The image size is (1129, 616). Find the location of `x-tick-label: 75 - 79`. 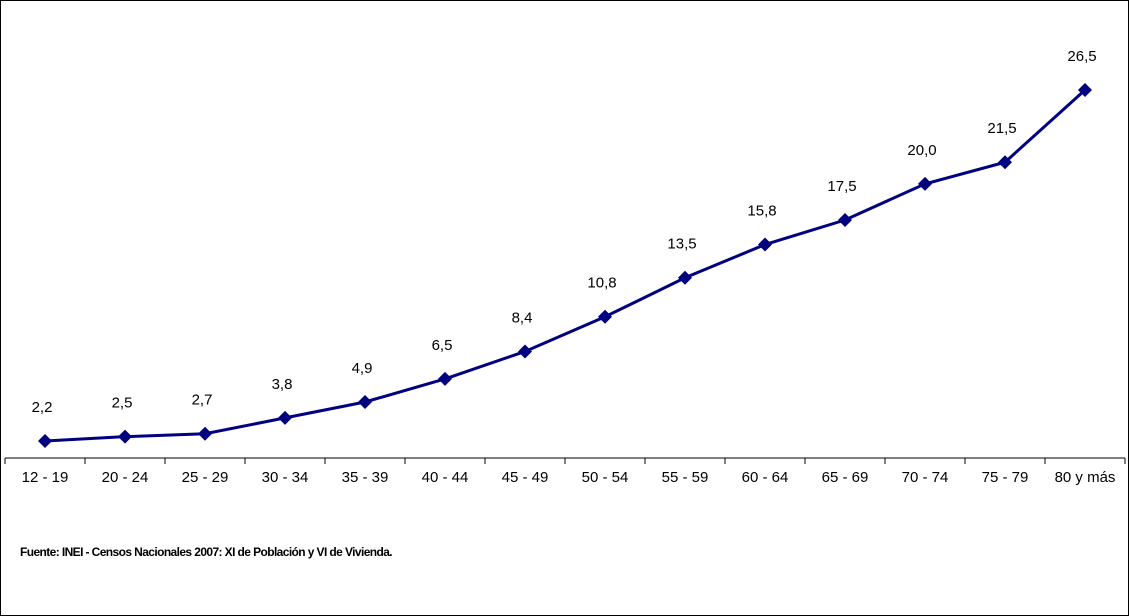

x-tick-label: 75 - 79 is located at coordinates (1005, 477).